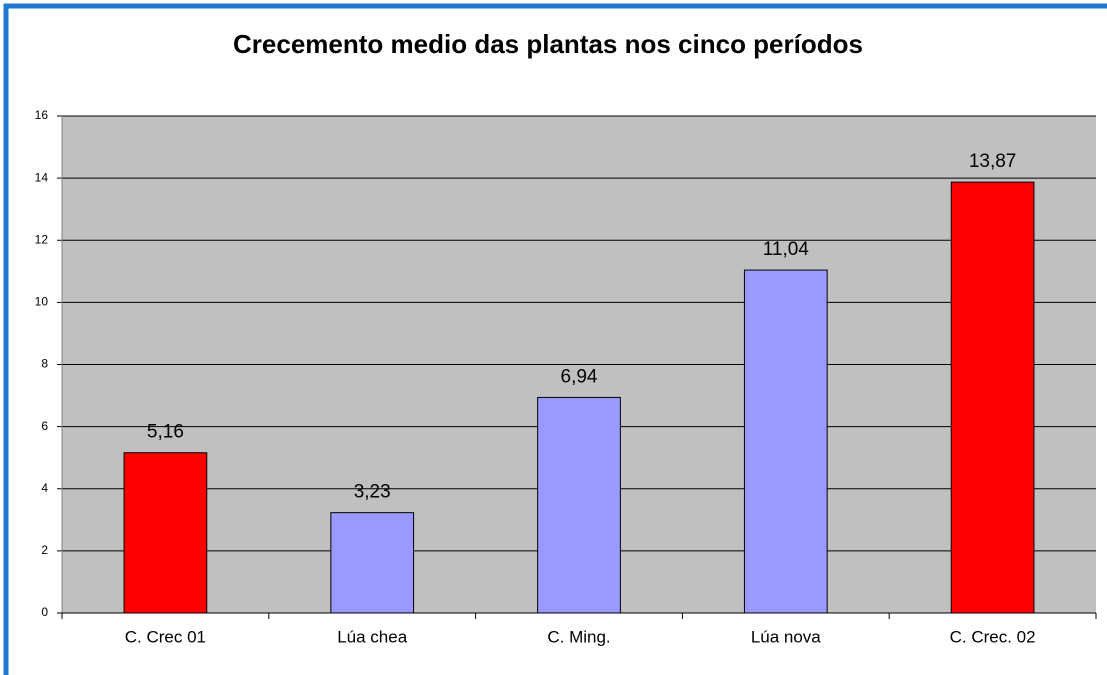 The width and height of the screenshot is (1107, 675). Describe the element at coordinates (786, 249) in the screenshot. I see `value-label: 11,04` at that location.